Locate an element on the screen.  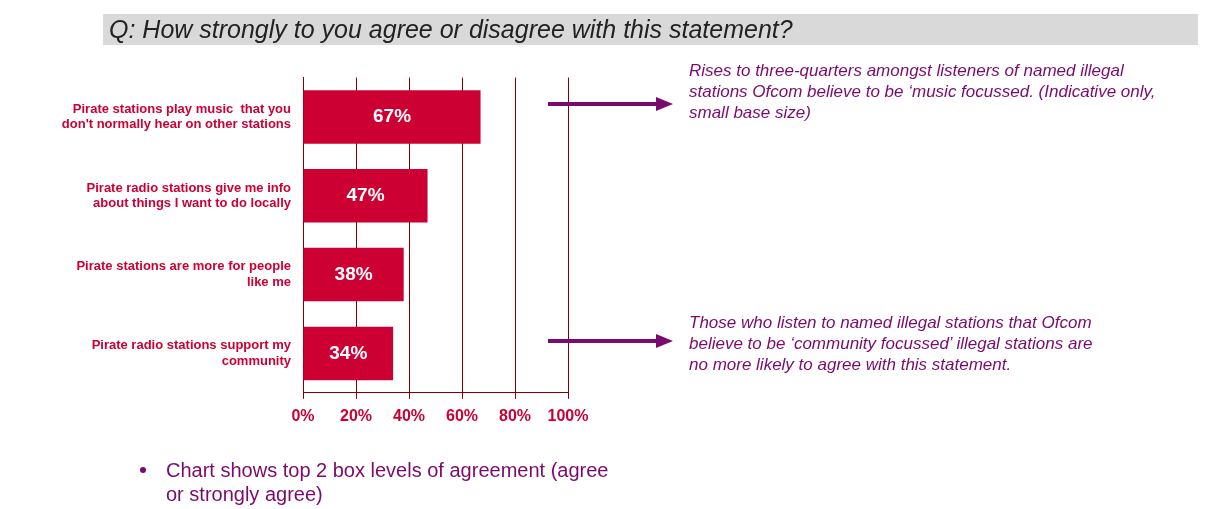
text: Chart shows top 2 box levels of agreement (agree or strongly agree) is located at coordinates (388, 482).